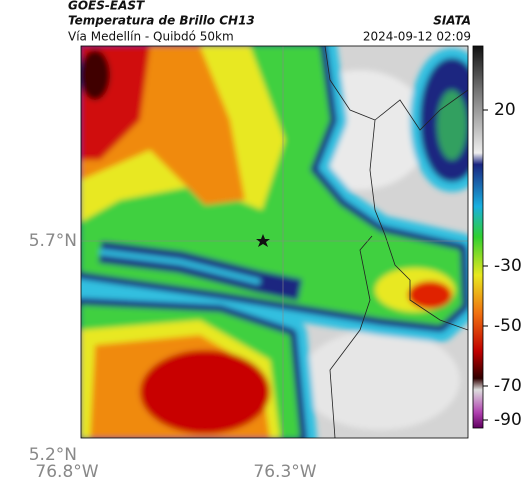  I want to click on colorbar-tick-label: -30, so click(508, 266).